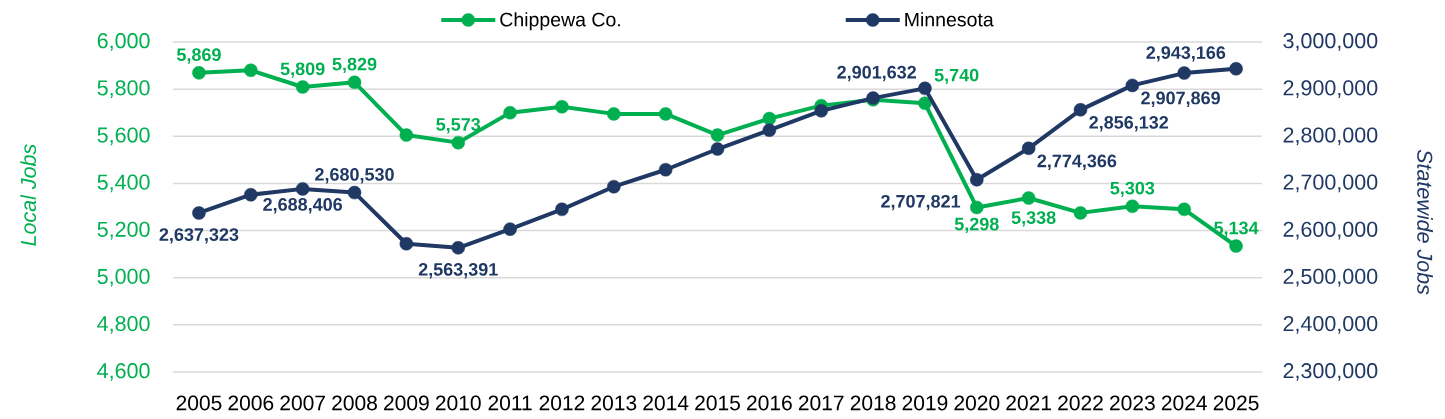  What do you see at coordinates (977, 403) in the screenshot?
I see `x-tick-label: 2020` at bounding box center [977, 403].